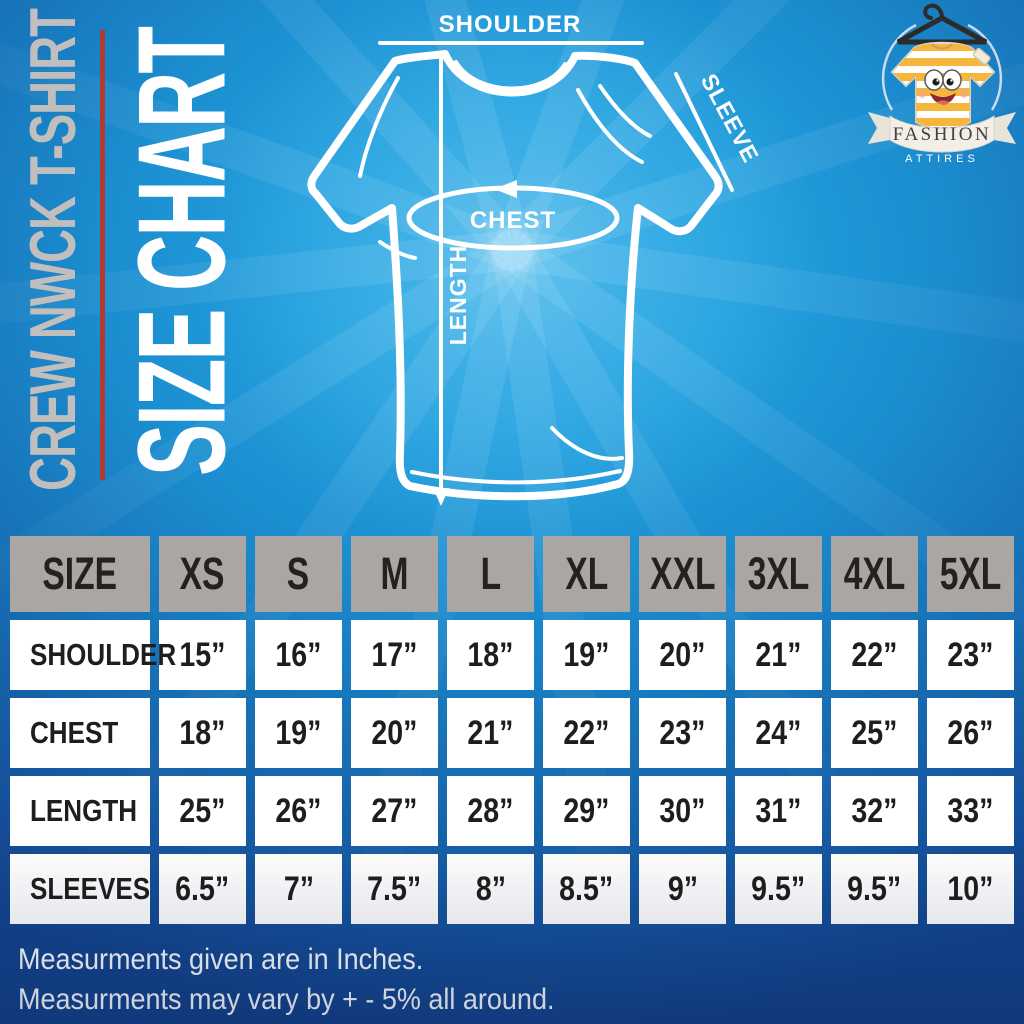  I want to click on row-label-shoulder: SHOULDER, so click(93, 655).